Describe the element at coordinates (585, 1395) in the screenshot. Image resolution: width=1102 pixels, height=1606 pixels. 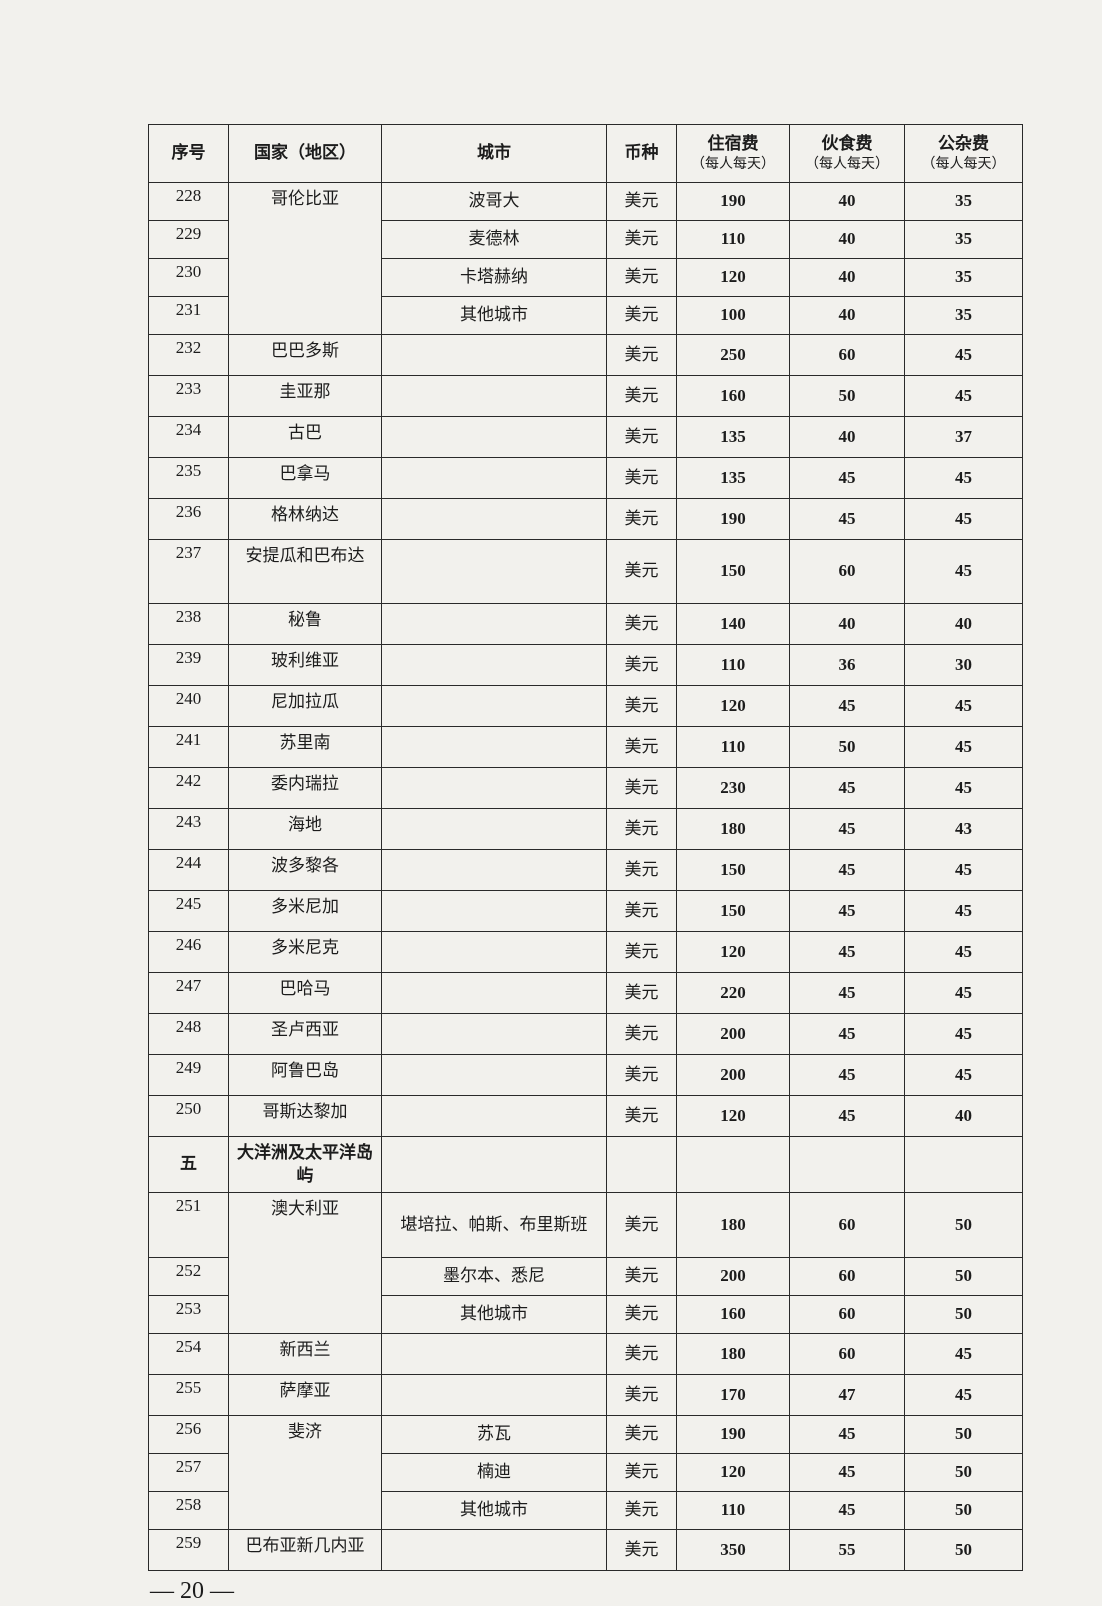
I see `table-row: 255 萨摩亚 美元 170 47 45` at that location.